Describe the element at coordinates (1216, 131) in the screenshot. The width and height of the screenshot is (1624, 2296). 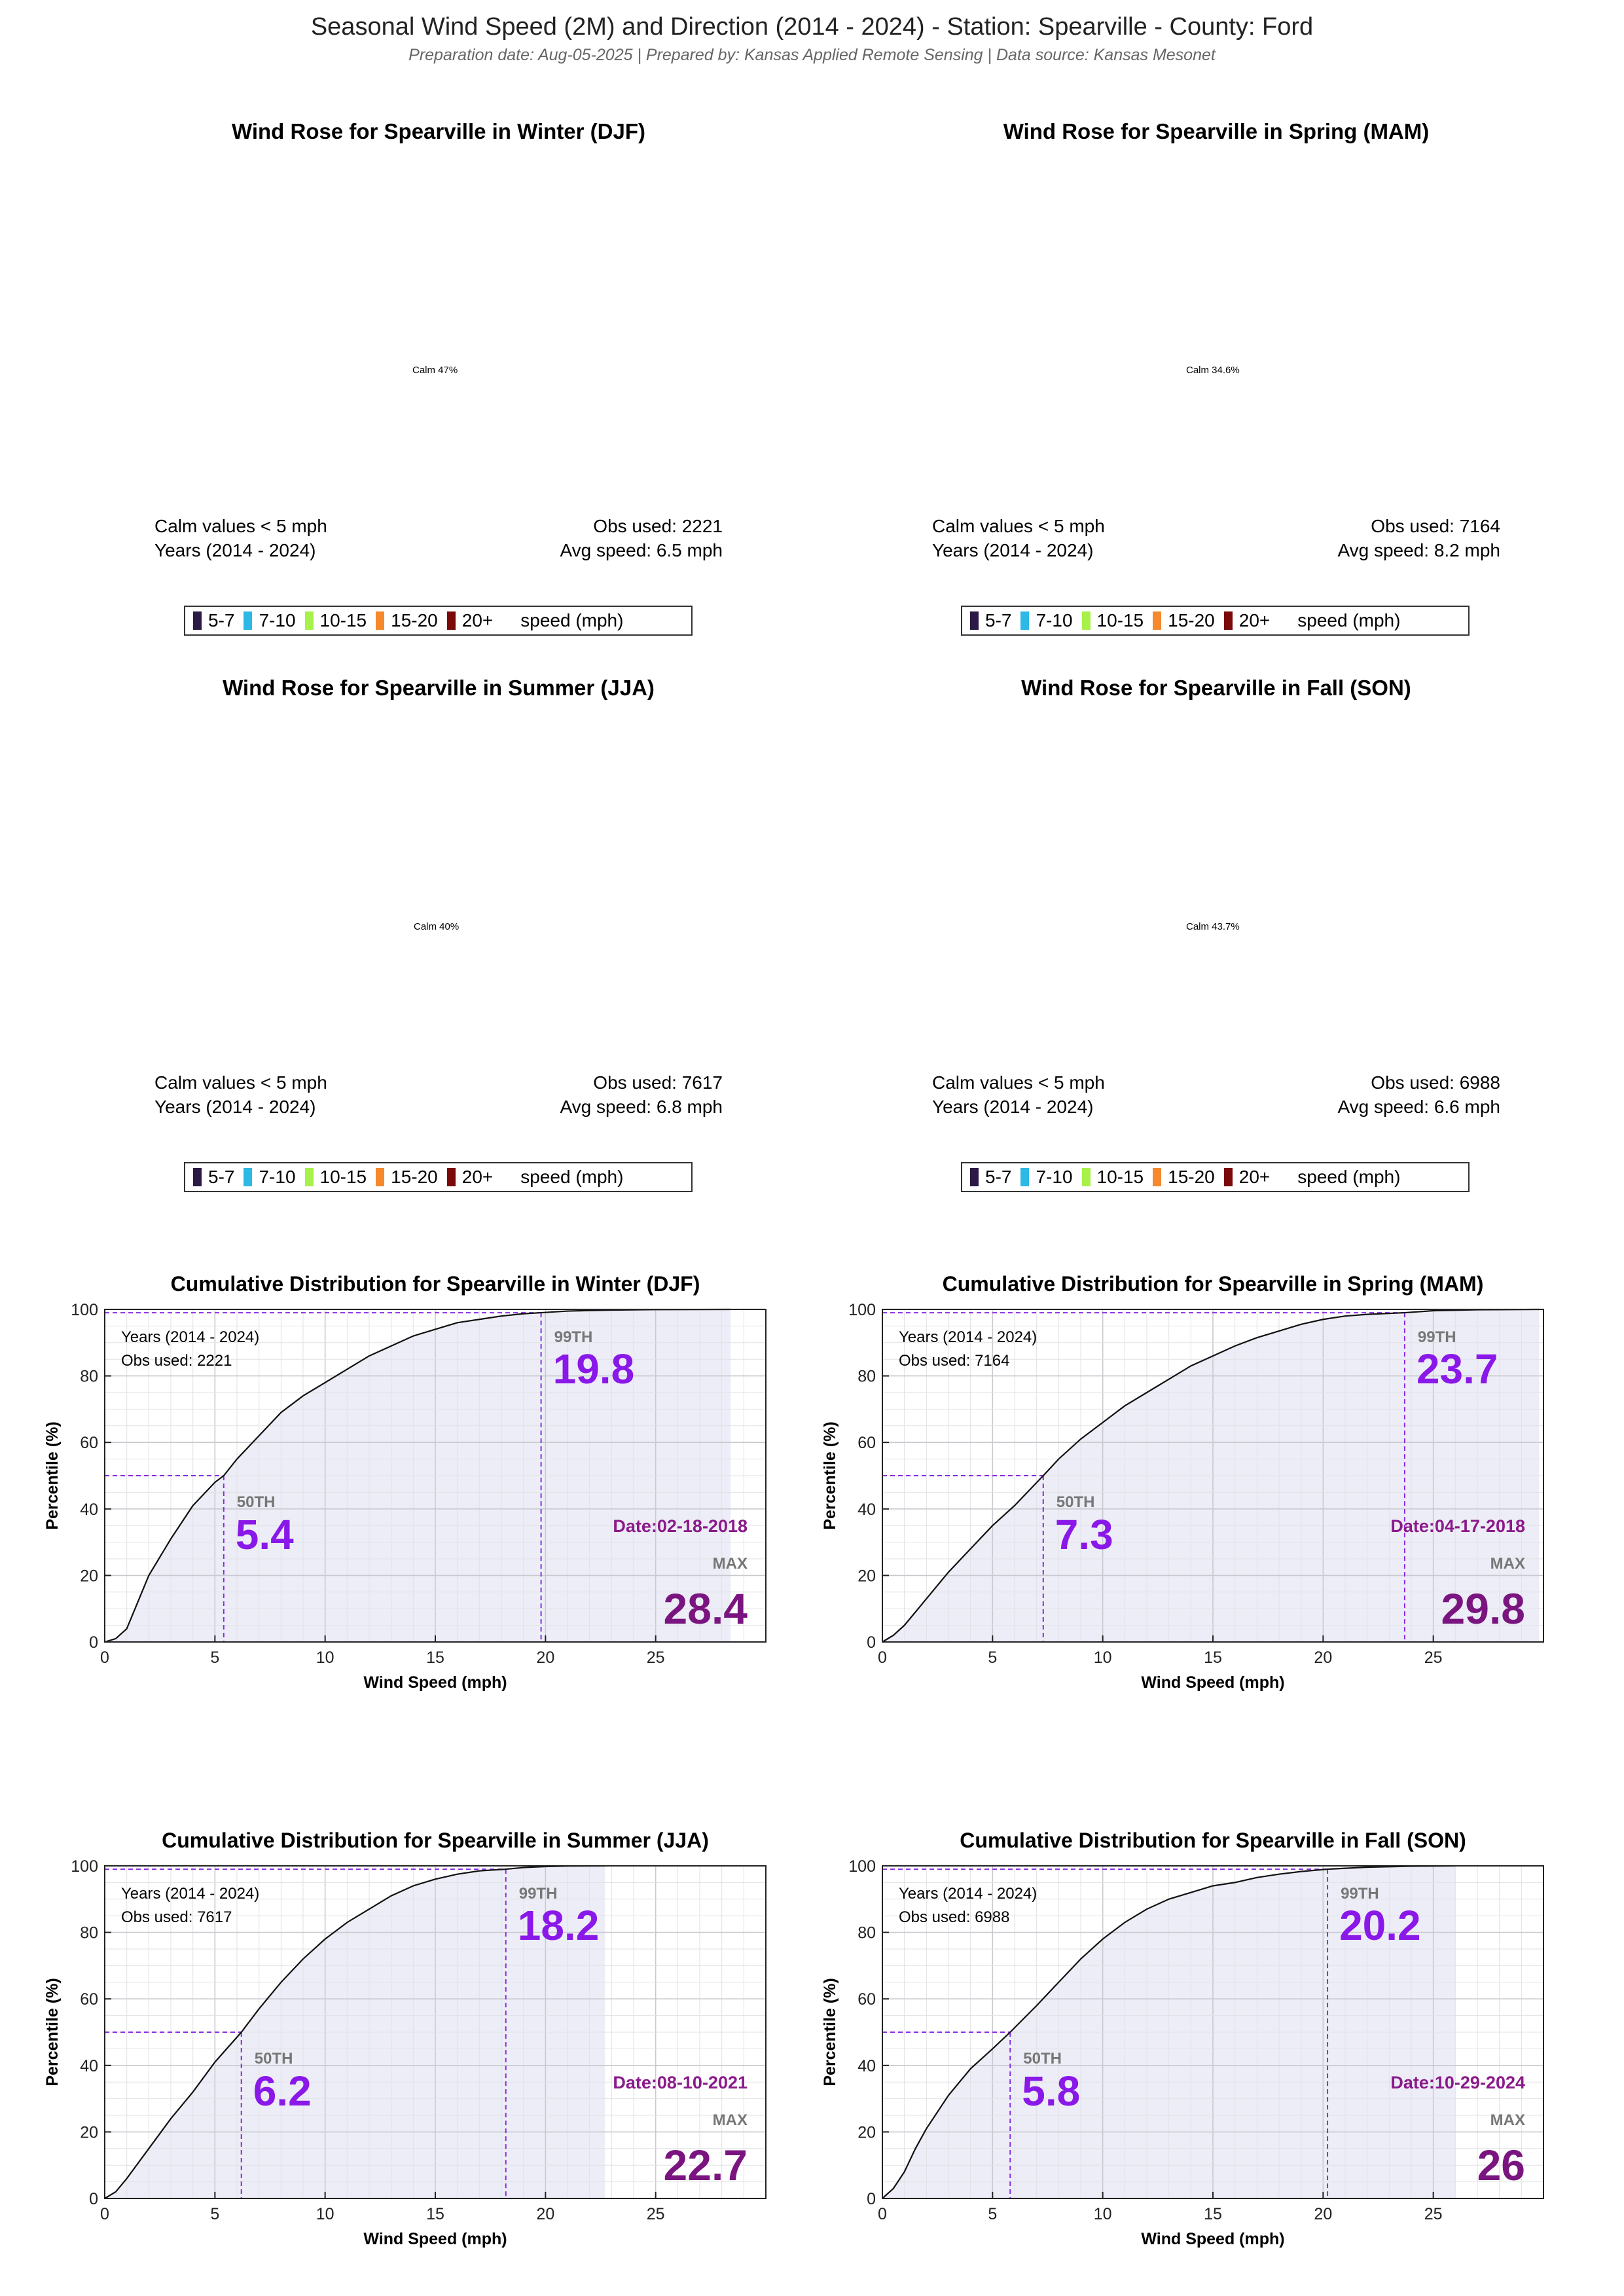
I see `wind-rose-title: Wind Rose for Spearville in Spring (MAM)` at that location.